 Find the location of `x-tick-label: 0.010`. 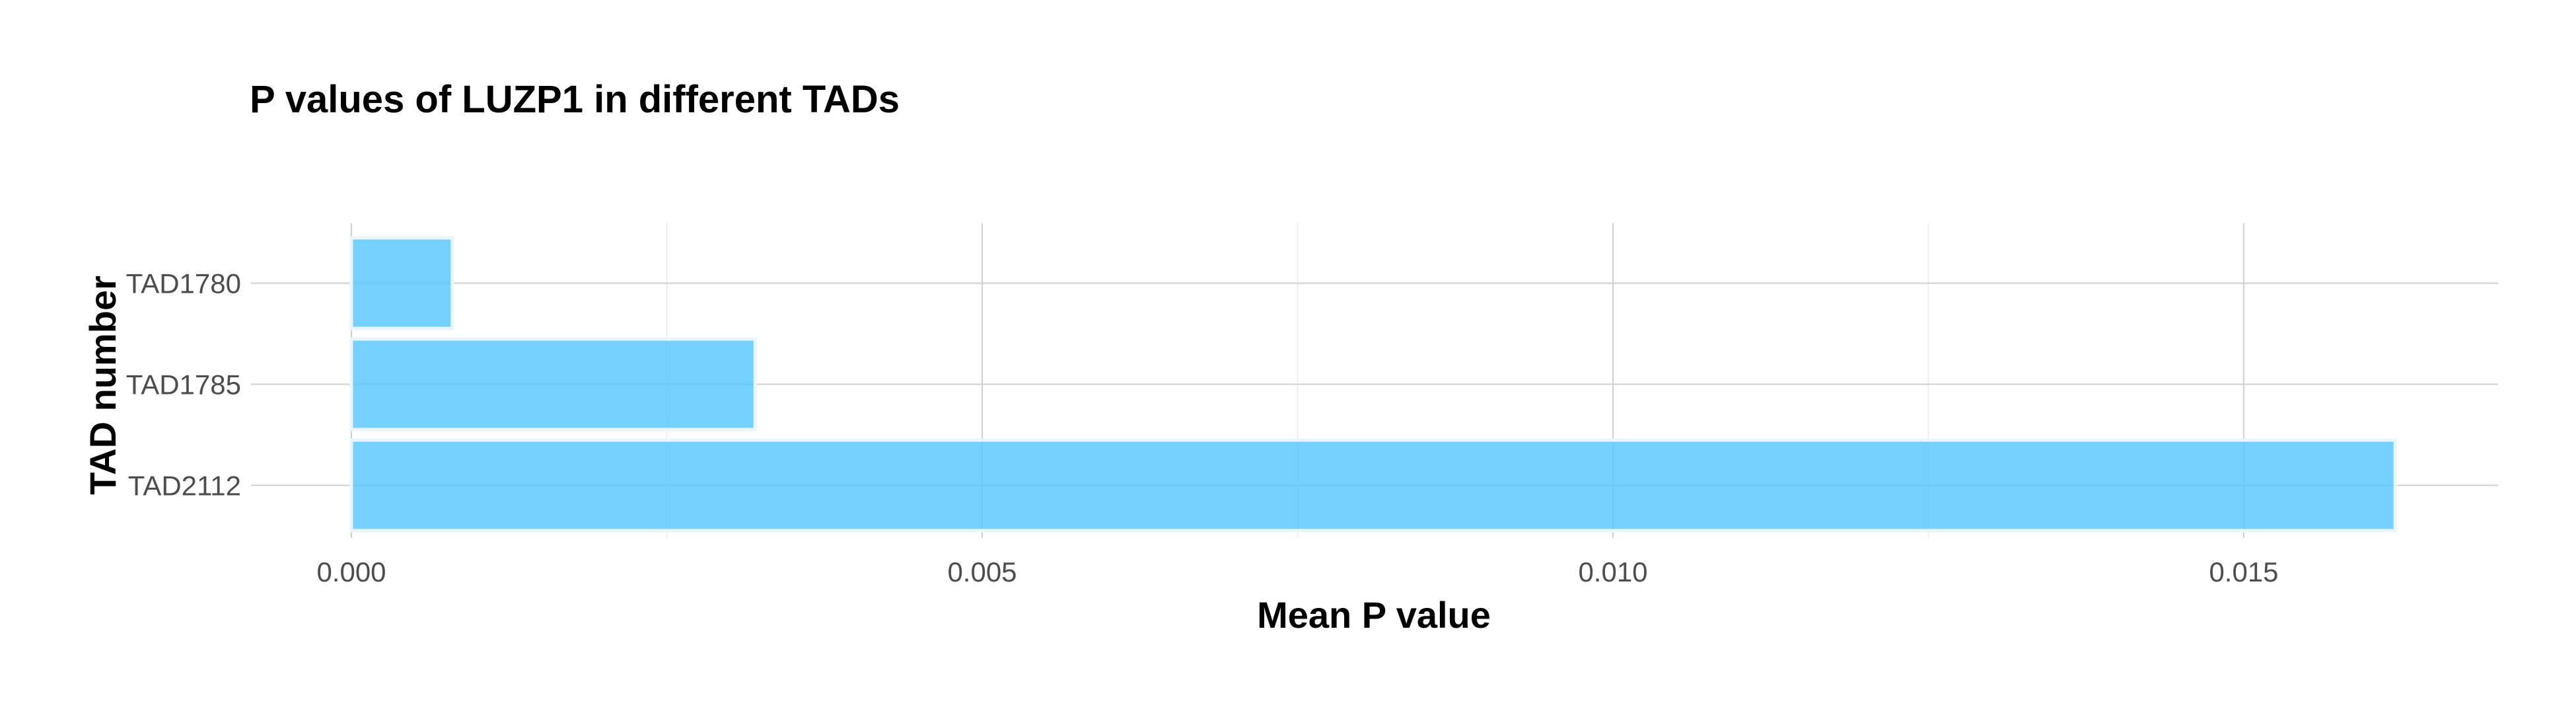

x-tick-label: 0.010 is located at coordinates (1613, 571).